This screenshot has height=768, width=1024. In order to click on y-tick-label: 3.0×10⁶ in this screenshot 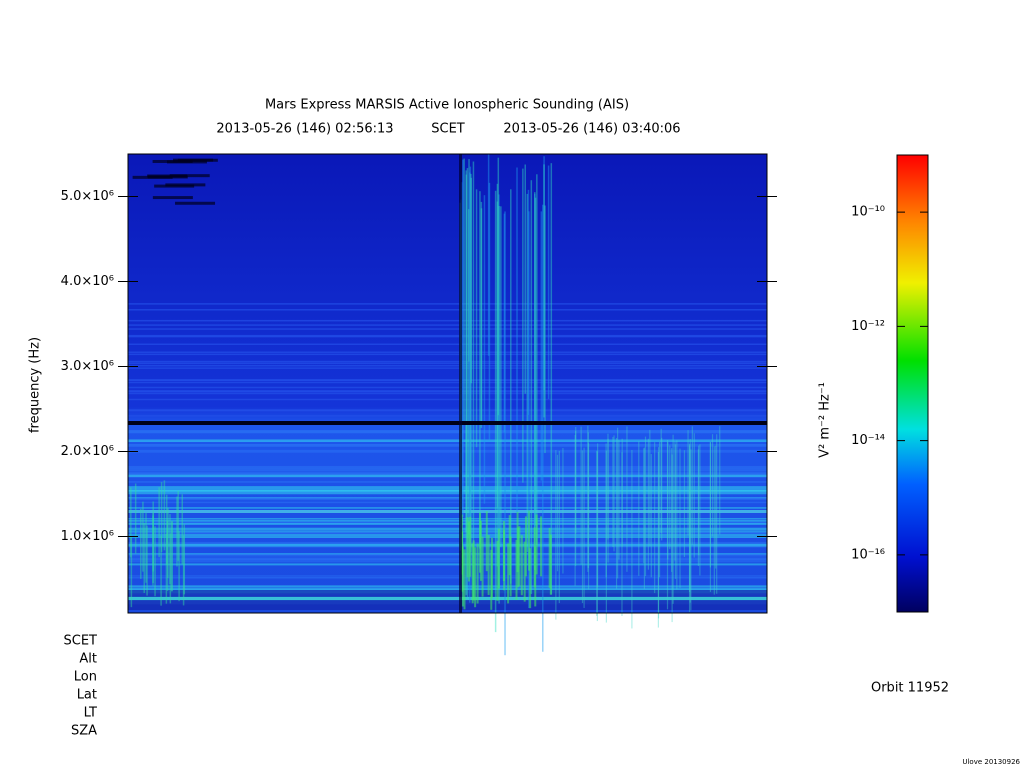, I will do `click(87, 366)`.